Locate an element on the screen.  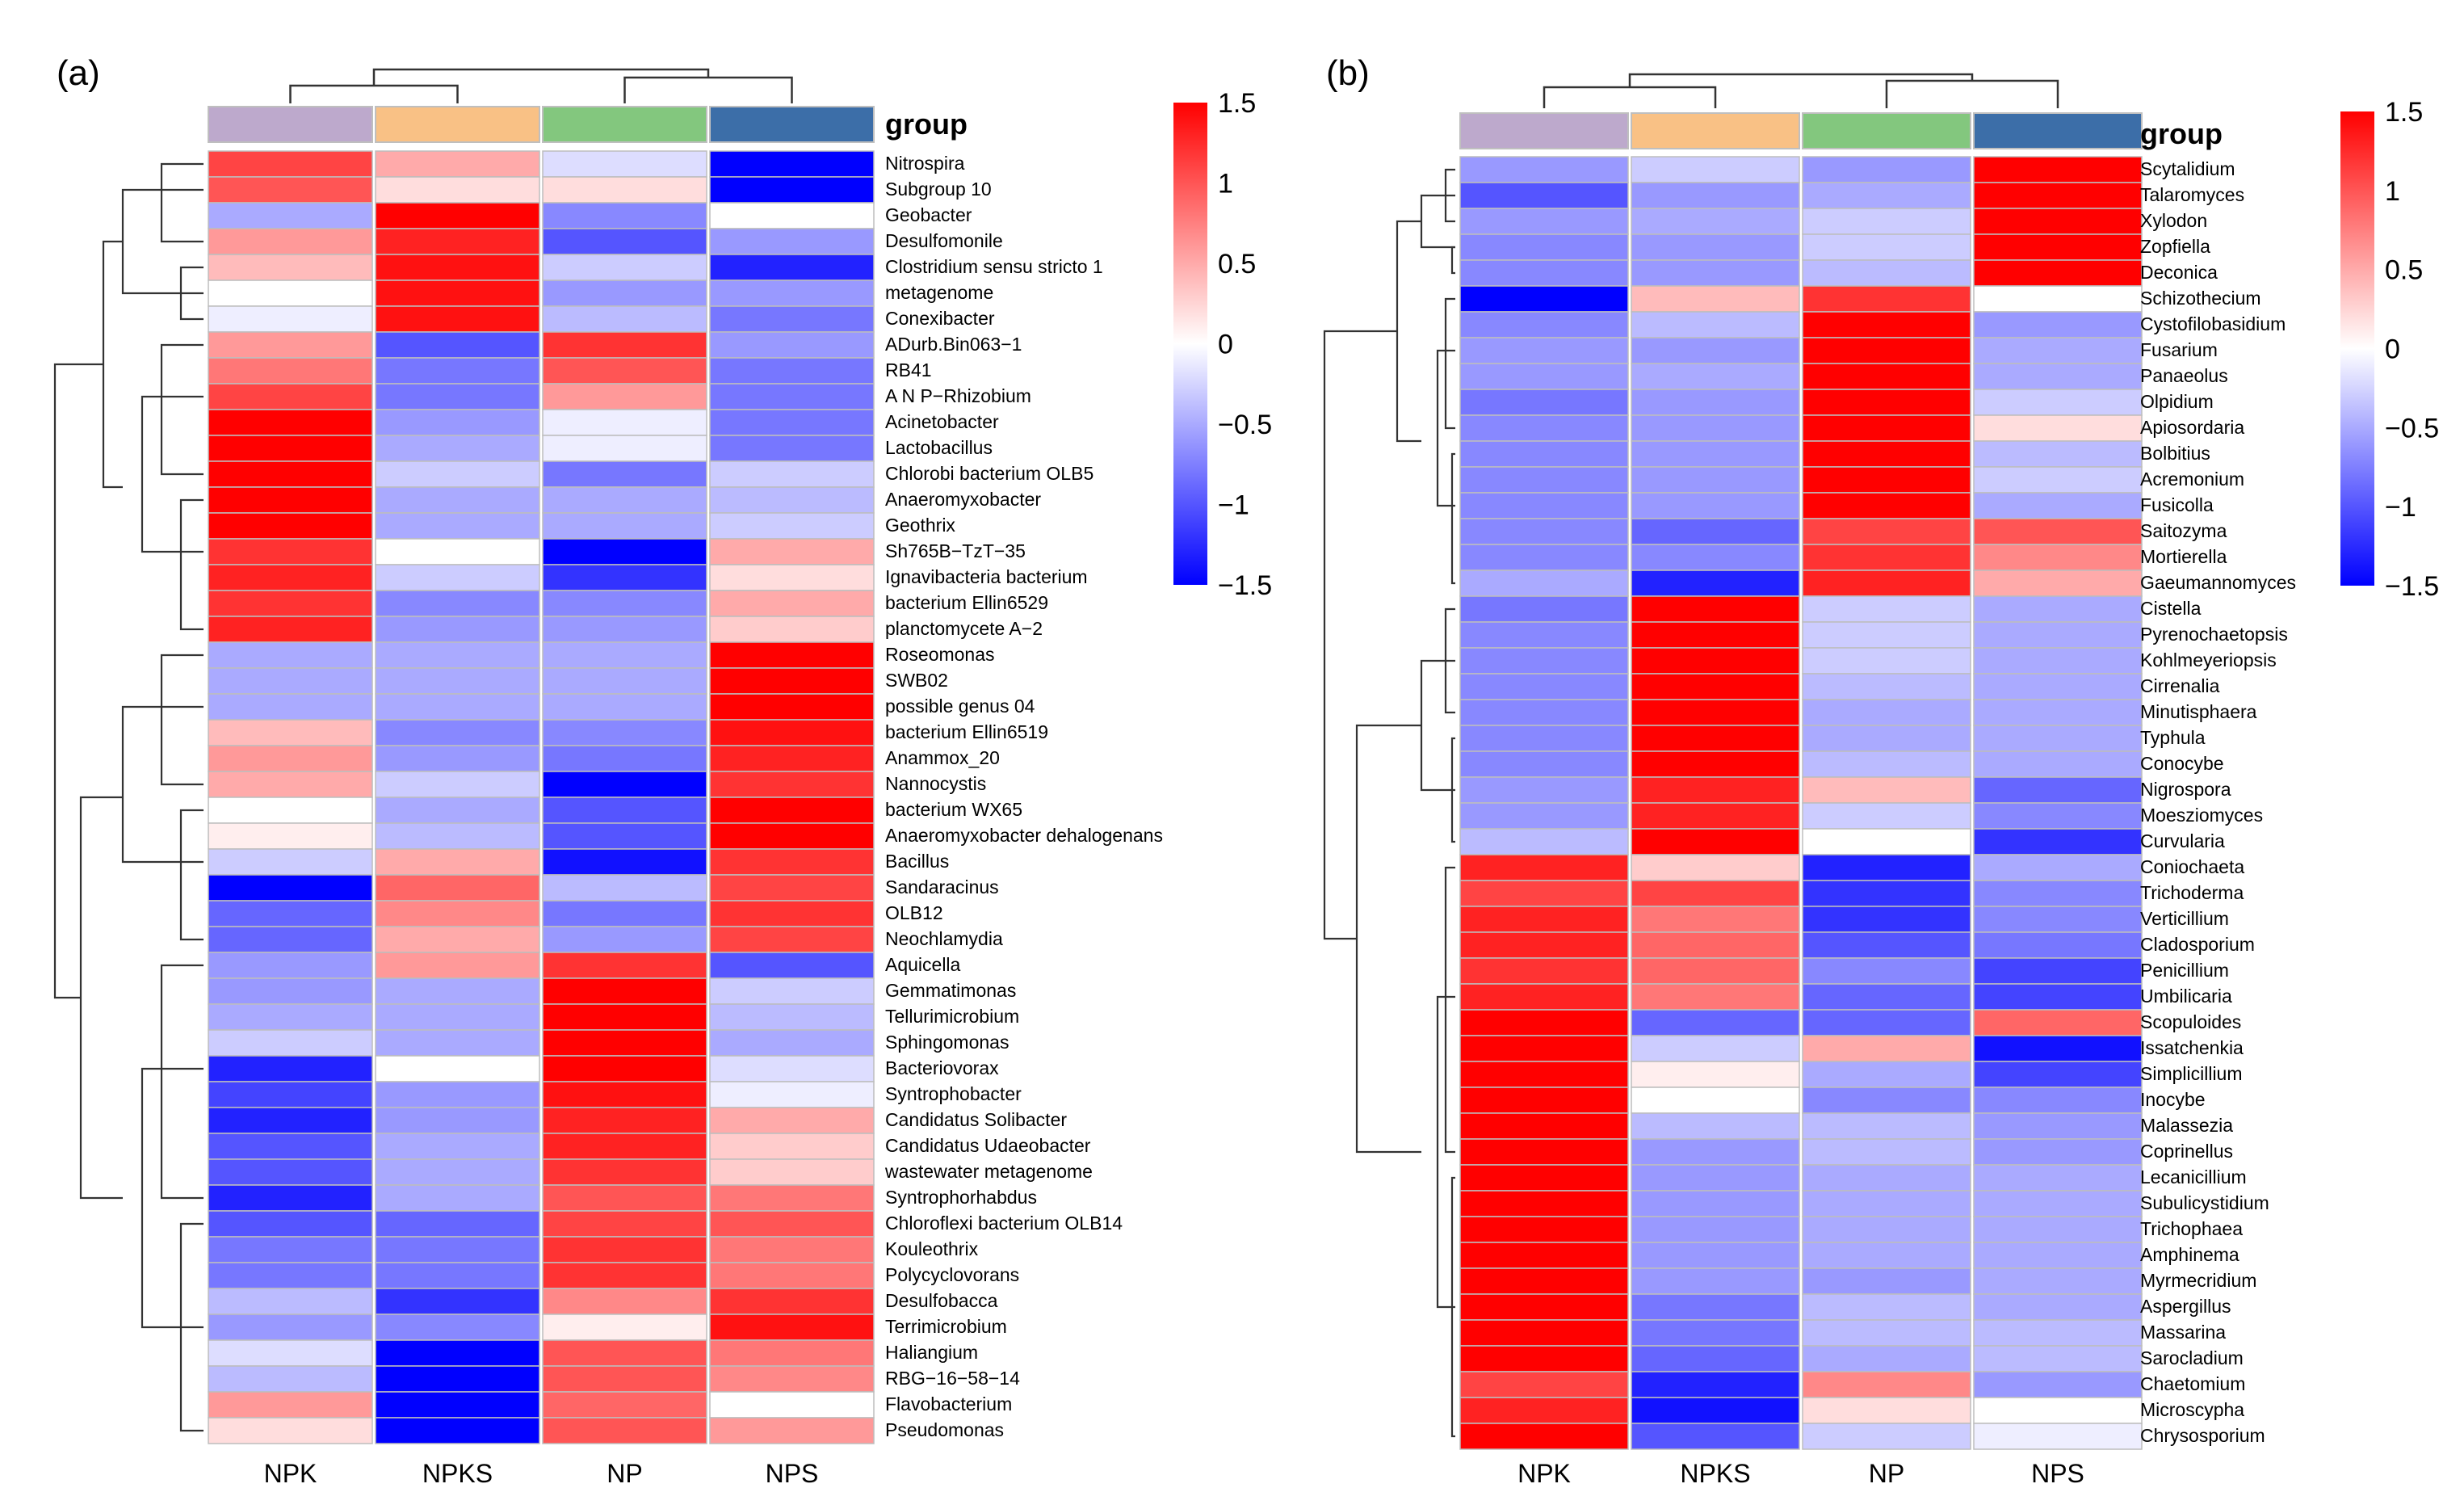
row-label: Neochlamydia is located at coordinates (944, 938).